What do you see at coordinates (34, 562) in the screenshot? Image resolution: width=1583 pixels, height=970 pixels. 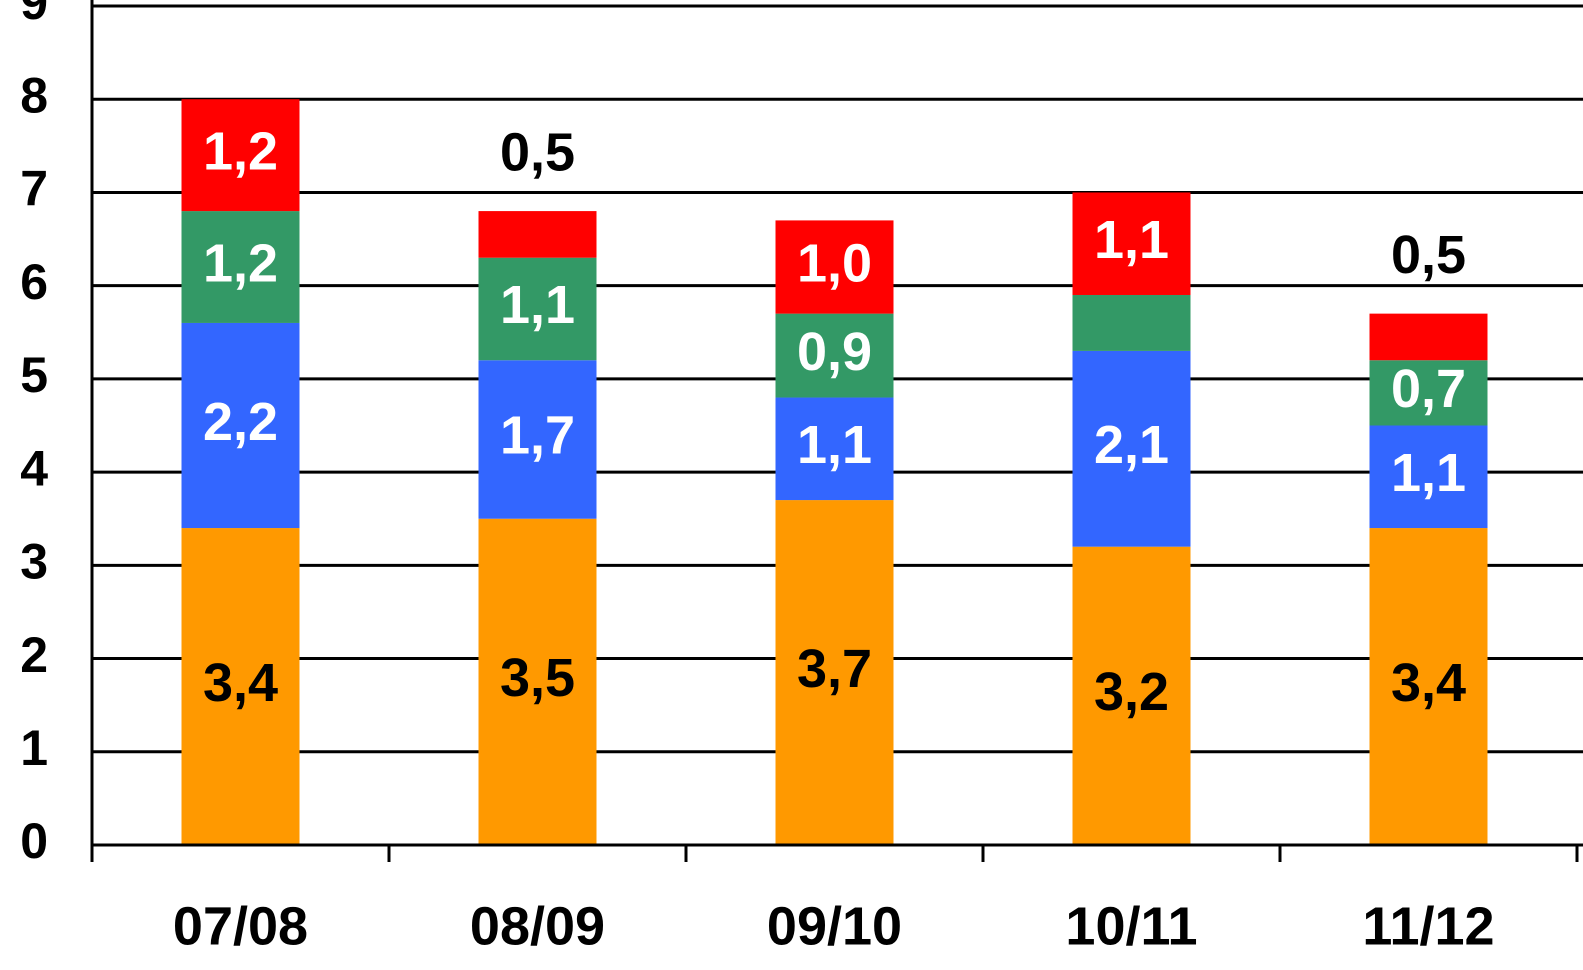 I see `y-tick-label: 3` at bounding box center [34, 562].